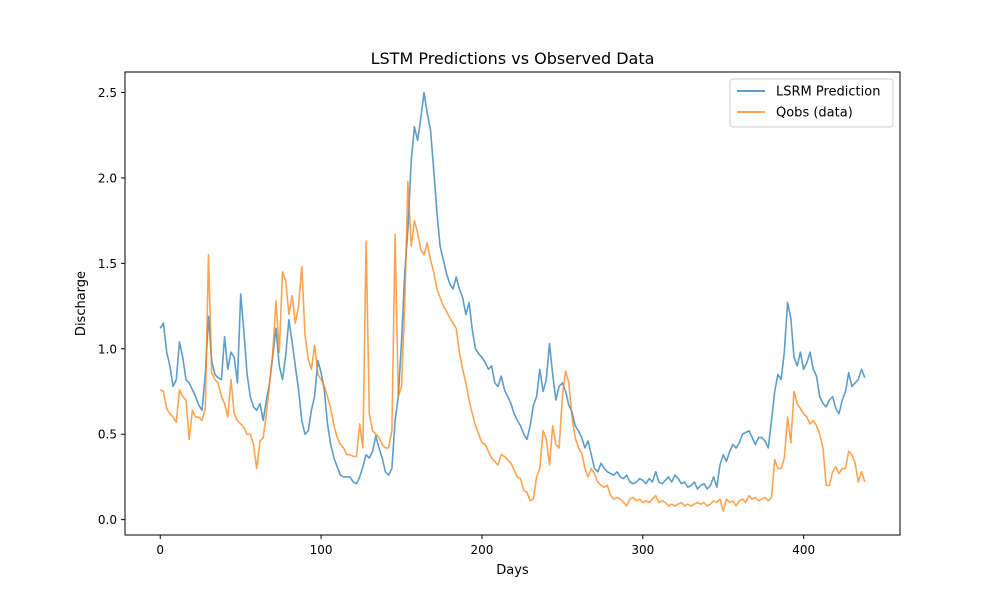  I want to click on legend-label-lsrm-prediction: LSRM Prediction, so click(828, 92).